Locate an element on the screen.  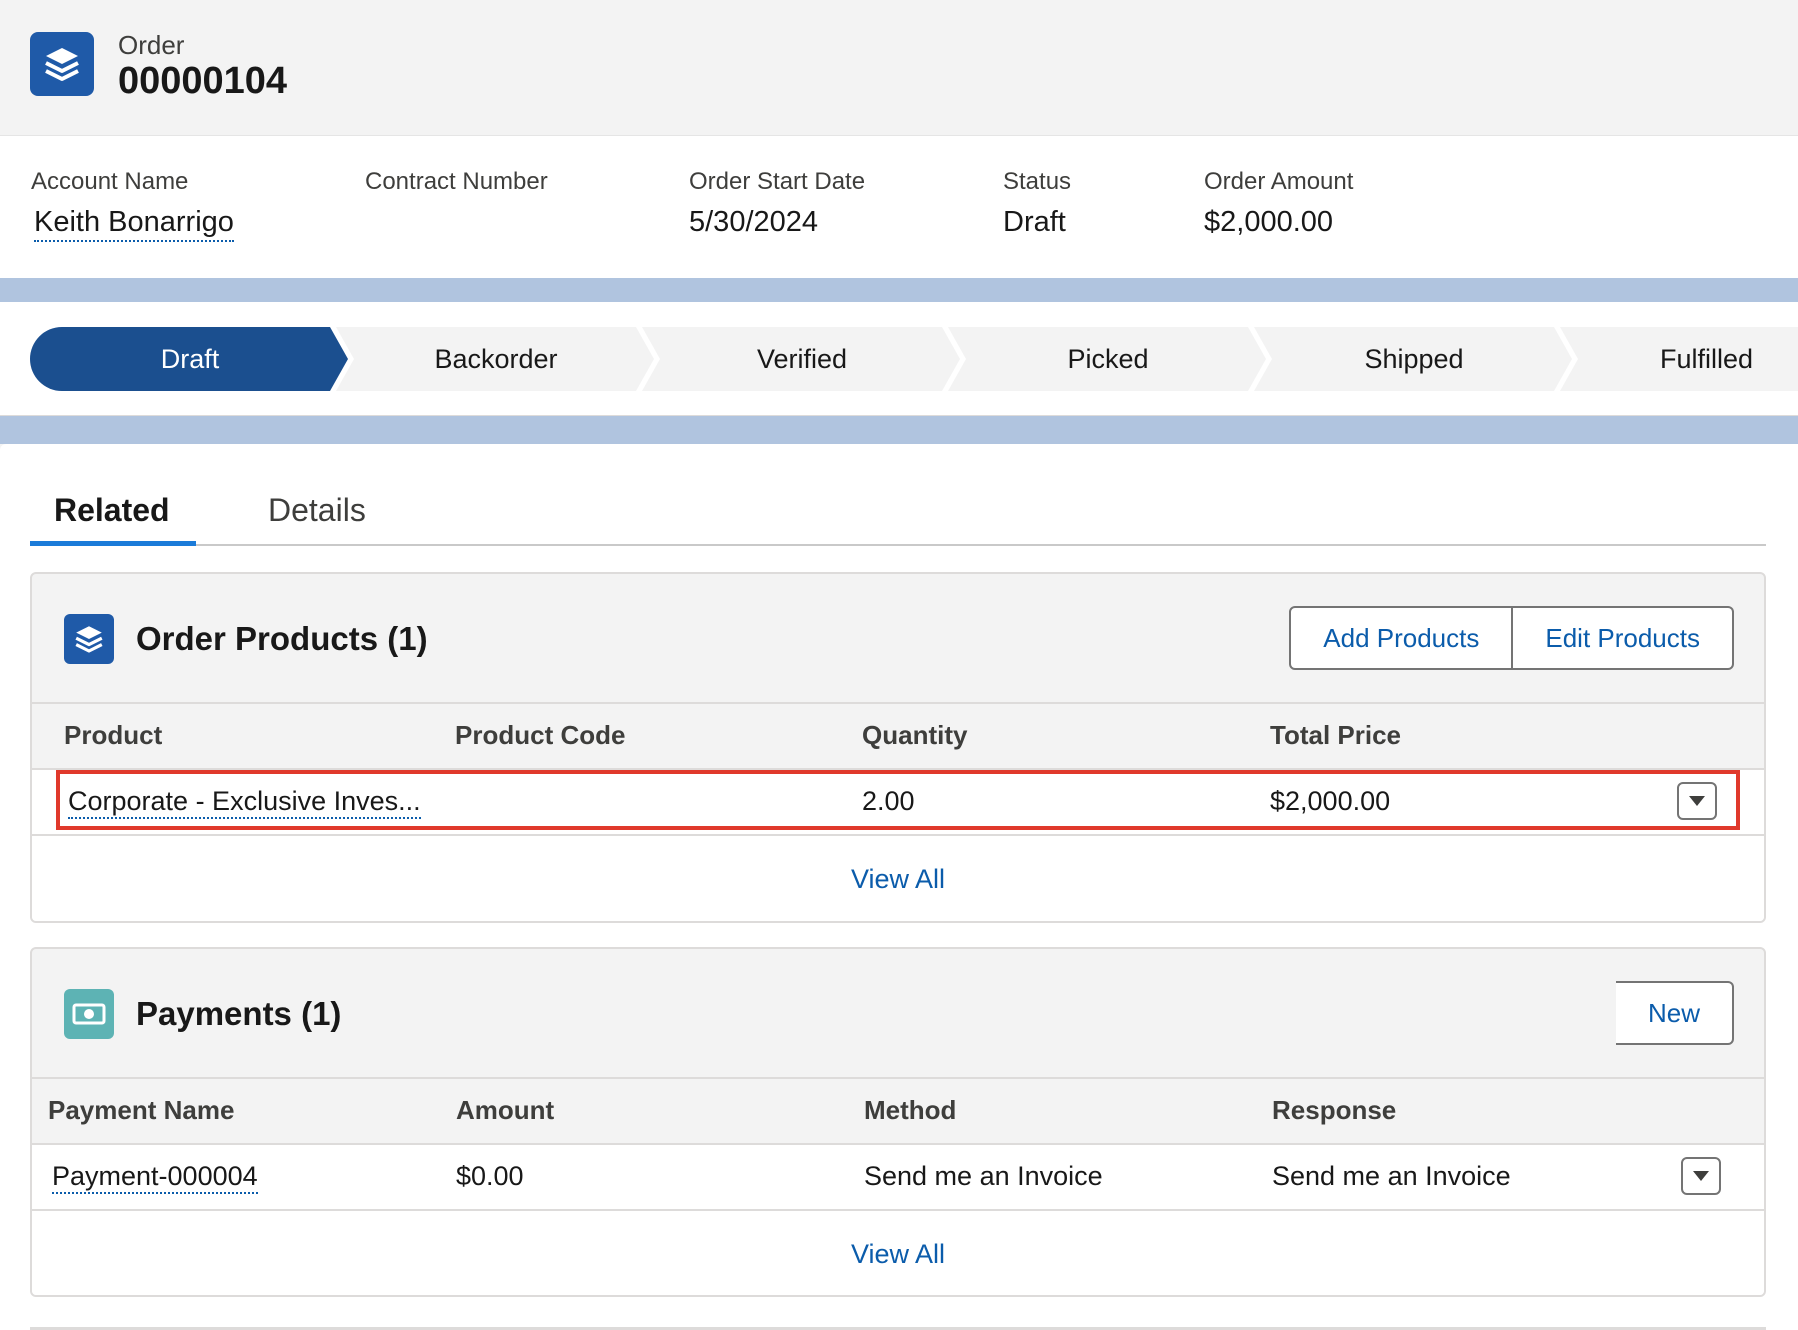
path-stage-label: Picked is located at coordinates (1108, 358).